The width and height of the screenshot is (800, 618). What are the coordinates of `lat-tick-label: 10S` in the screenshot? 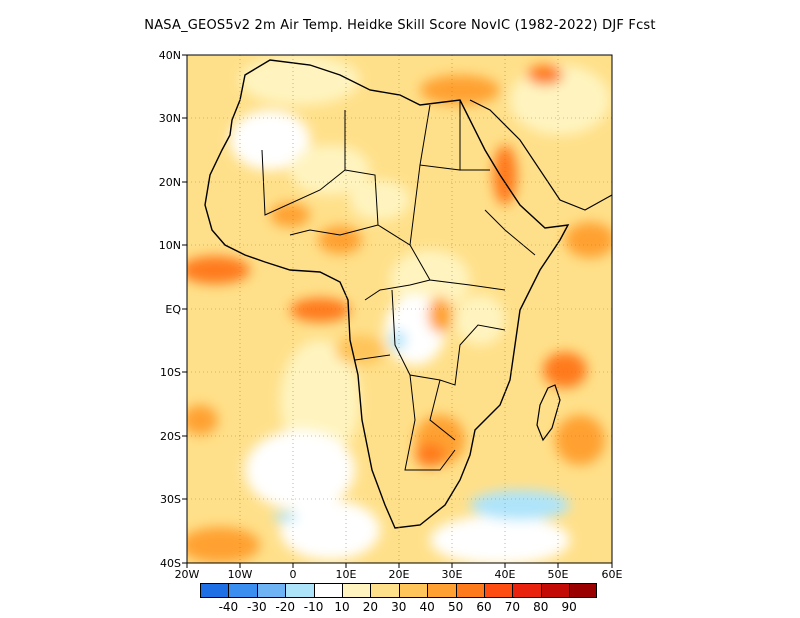 It's located at (170, 372).